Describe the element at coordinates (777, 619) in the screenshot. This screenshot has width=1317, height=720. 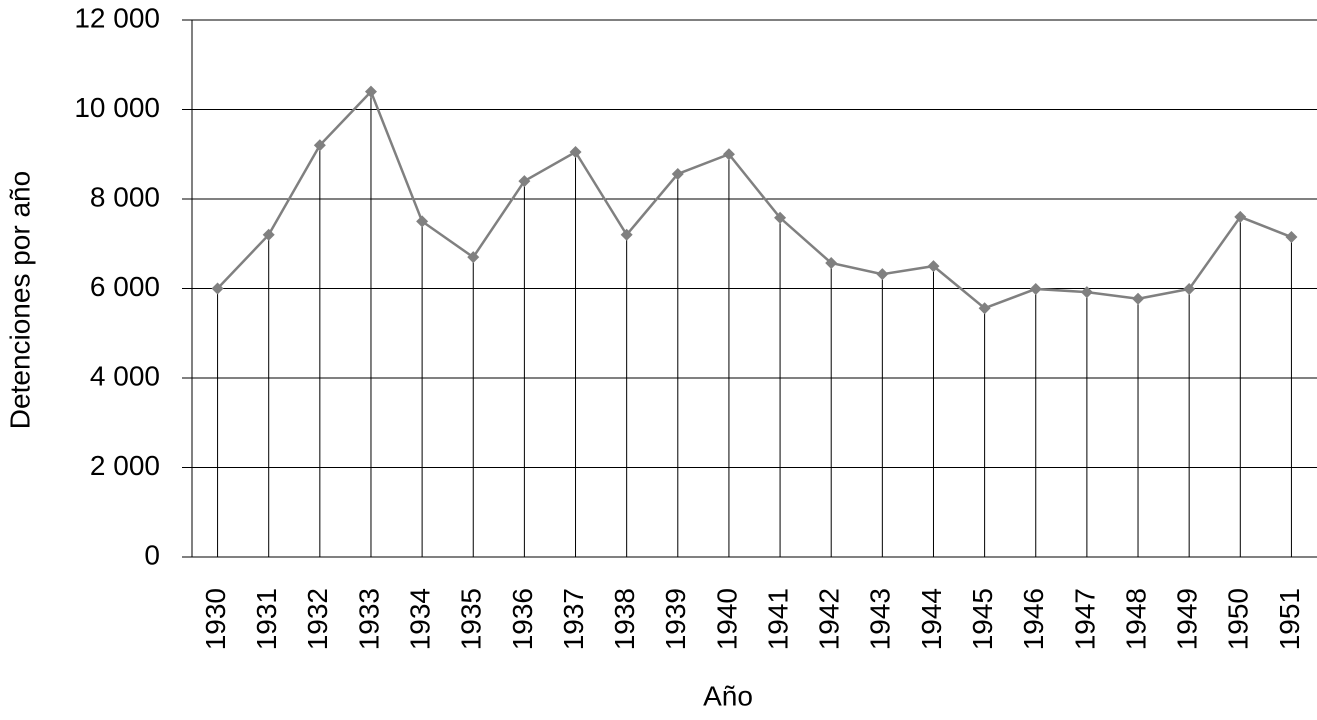
I see `x-tick-label: 1941` at that location.